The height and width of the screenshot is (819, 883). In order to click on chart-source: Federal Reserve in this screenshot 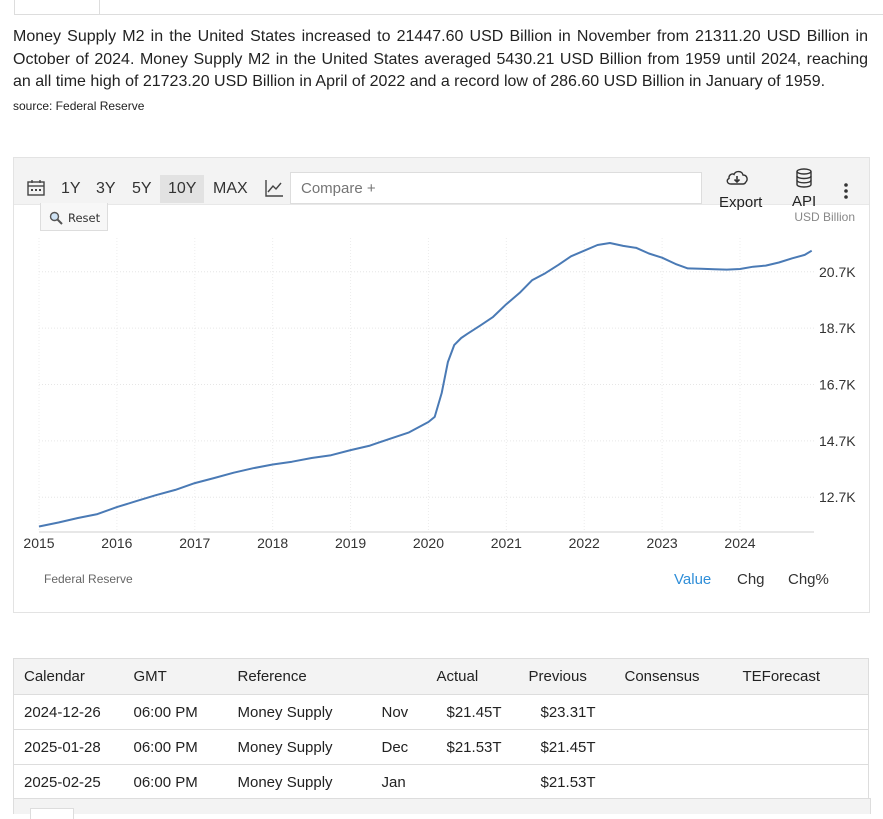, I will do `click(88, 579)`.